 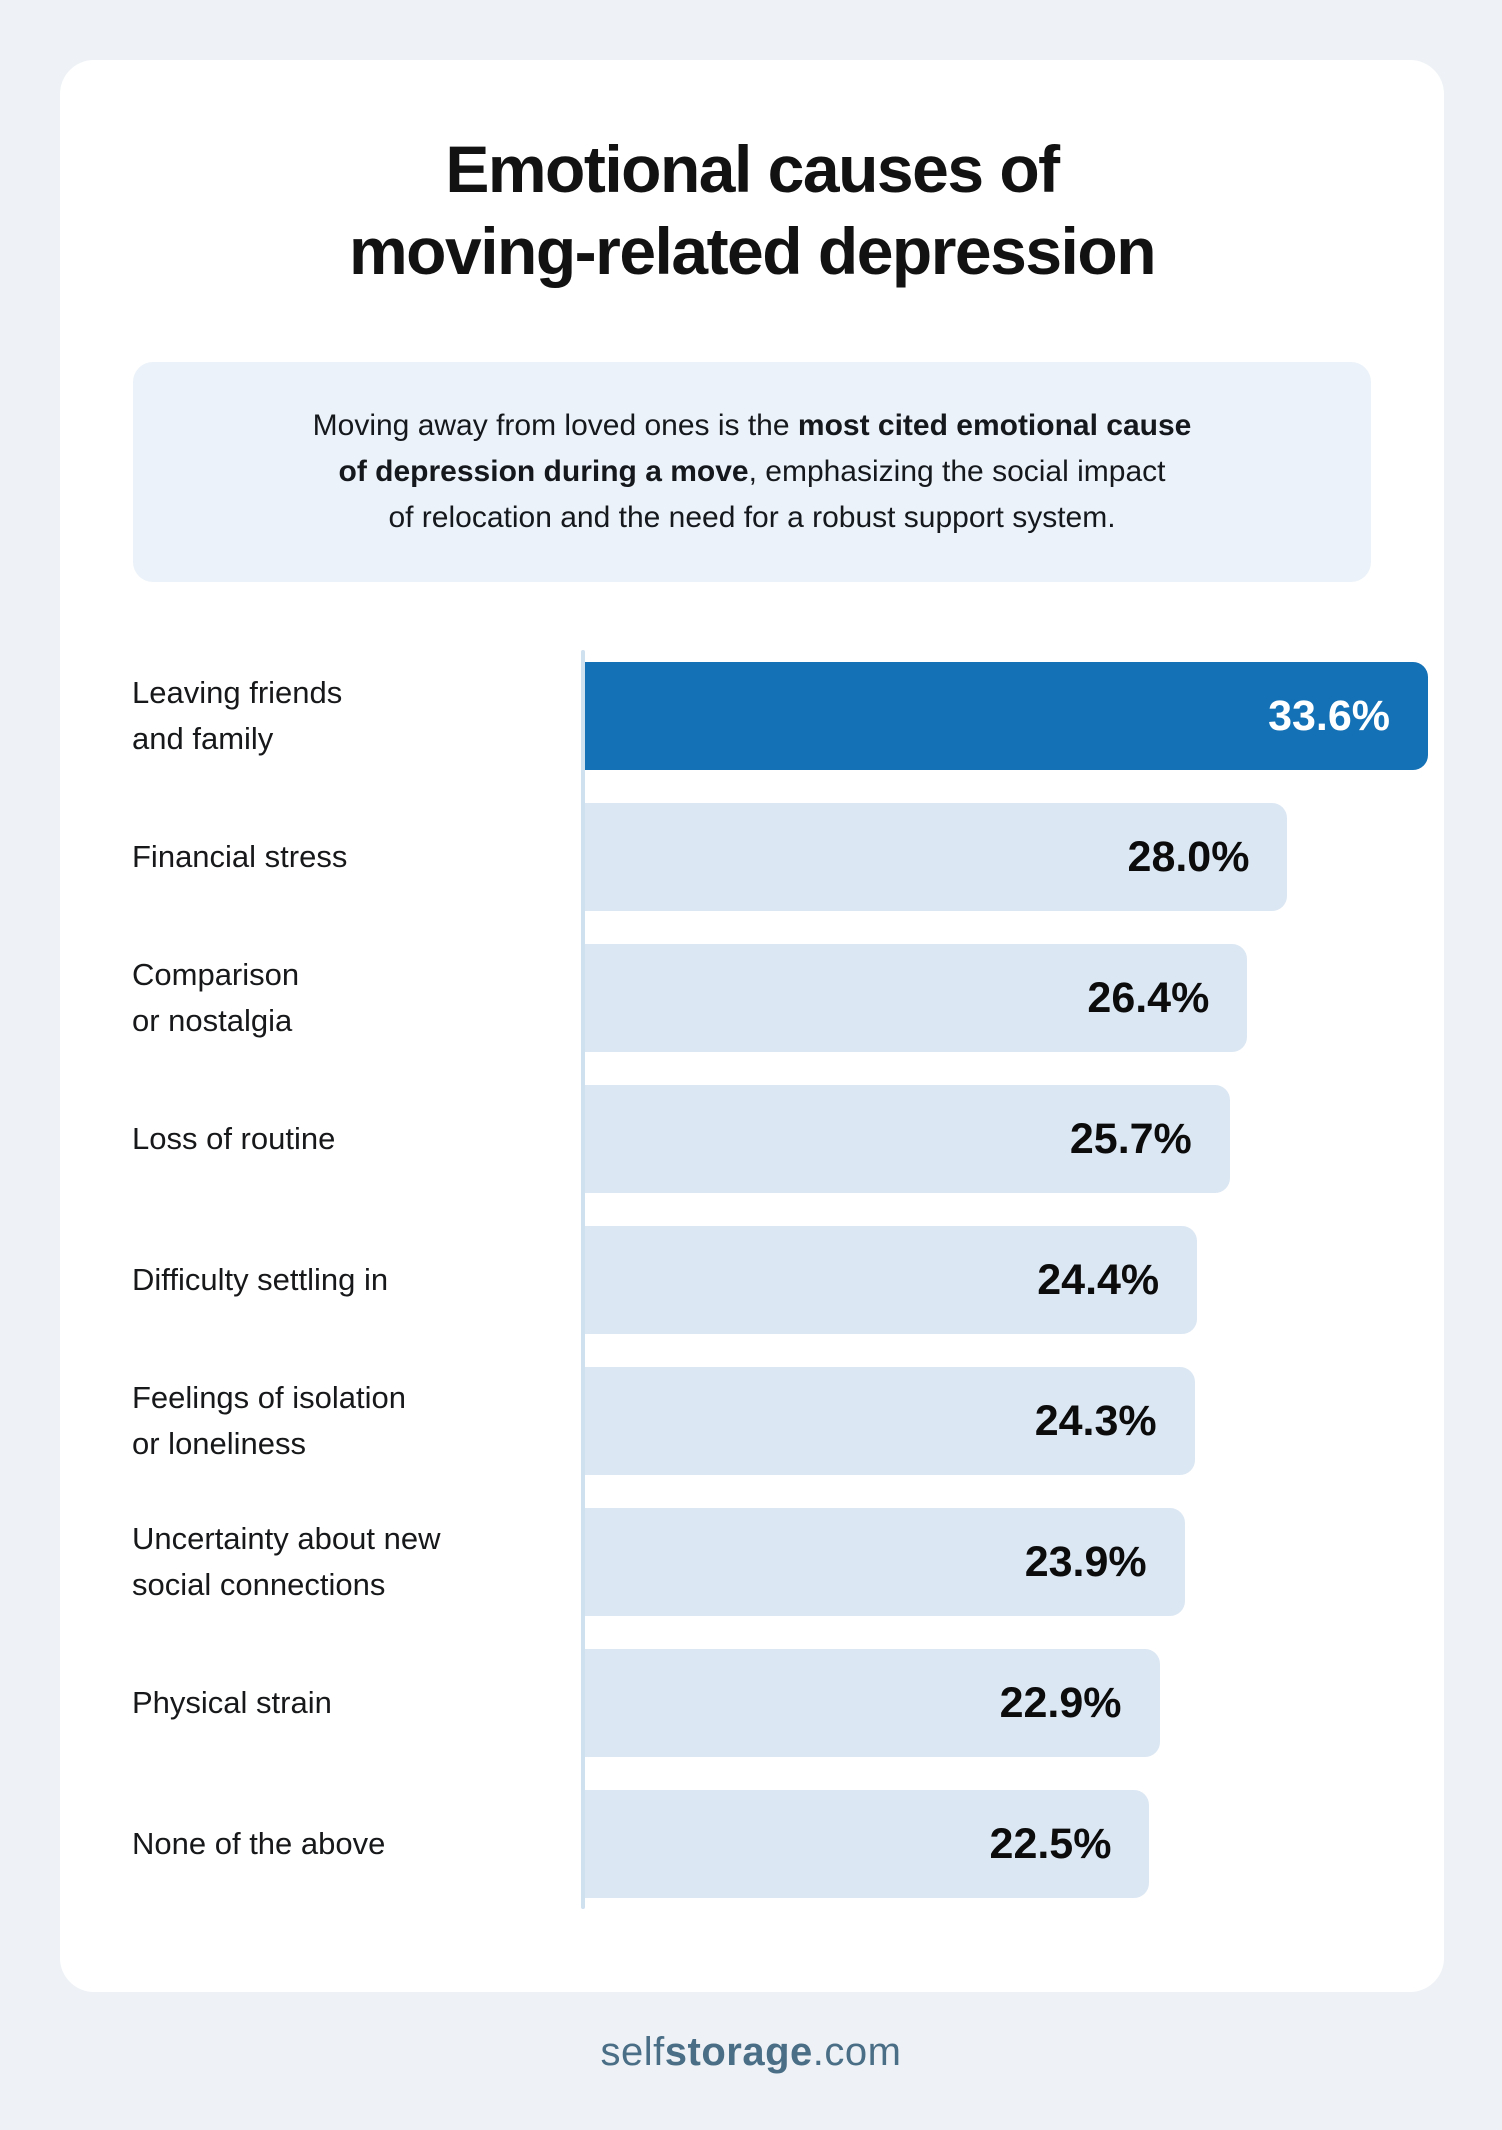 What do you see at coordinates (752, 251) in the screenshot?
I see `page-title-line-2: moving-related depression` at bounding box center [752, 251].